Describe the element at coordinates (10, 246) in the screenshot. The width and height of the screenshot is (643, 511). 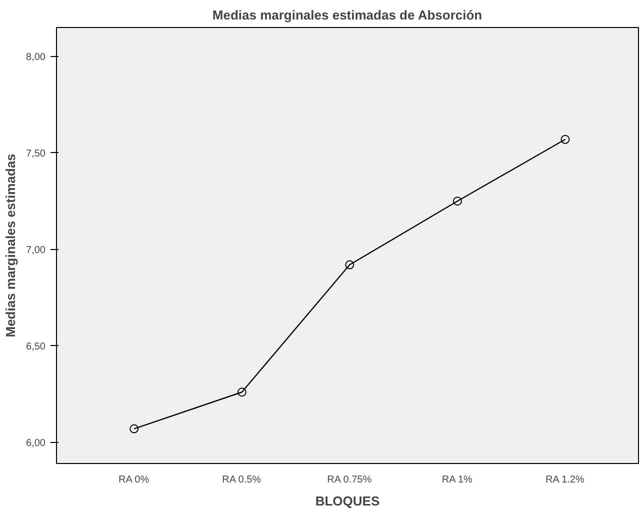
I see `y-axis-title: Medias marginales estimadas` at that location.